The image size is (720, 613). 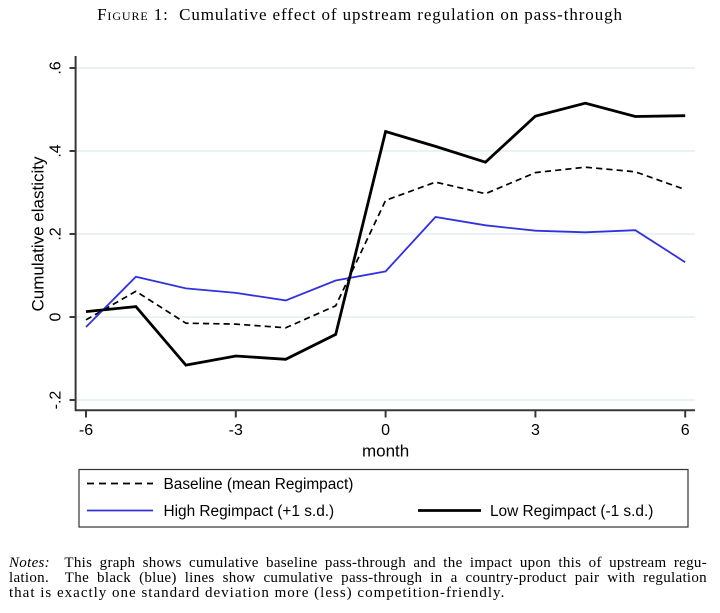 What do you see at coordinates (86, 430) in the screenshot?
I see `svg-text: -6` at bounding box center [86, 430].